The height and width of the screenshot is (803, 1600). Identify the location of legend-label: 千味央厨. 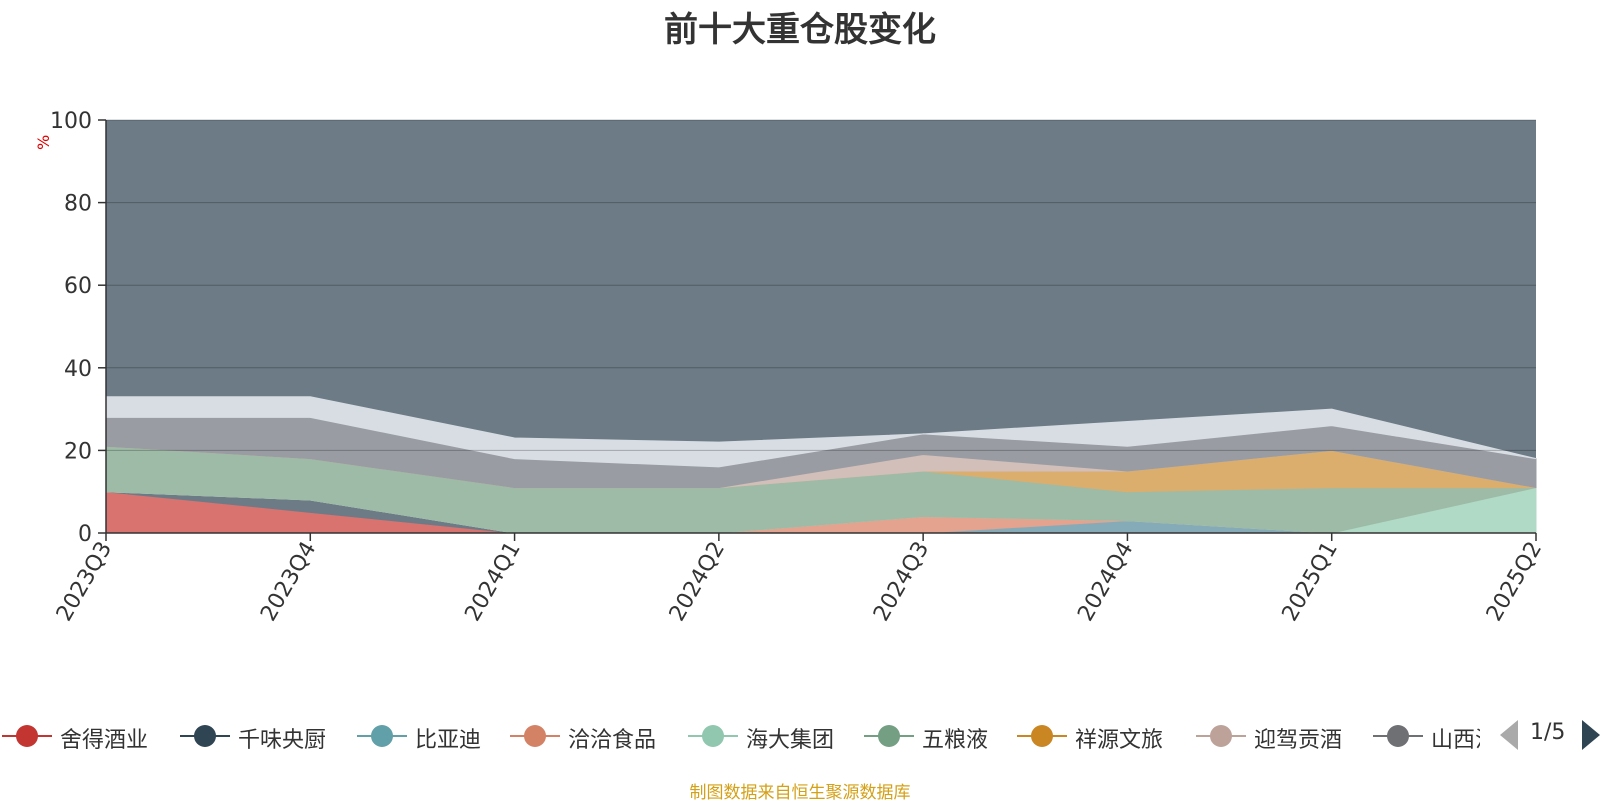
(282, 740).